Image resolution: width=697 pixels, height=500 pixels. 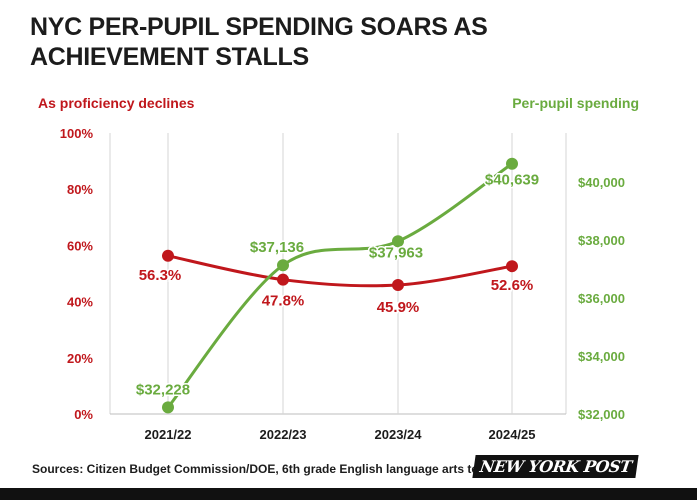 What do you see at coordinates (80, 189) in the screenshot?
I see `left-tick-label: 80%` at bounding box center [80, 189].